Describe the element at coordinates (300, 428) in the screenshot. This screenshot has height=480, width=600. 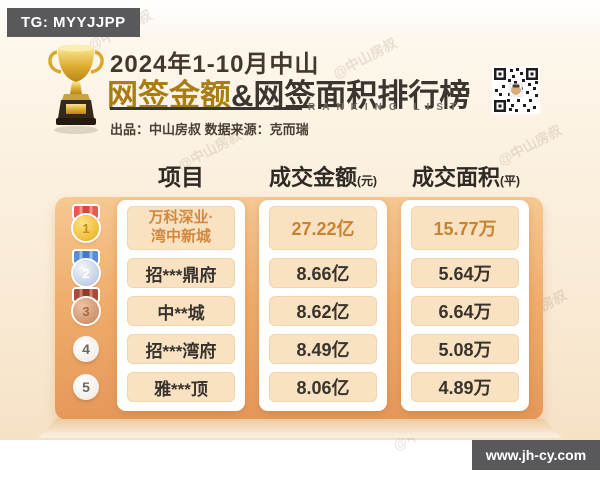
I see `panel-base-shadow` at that location.